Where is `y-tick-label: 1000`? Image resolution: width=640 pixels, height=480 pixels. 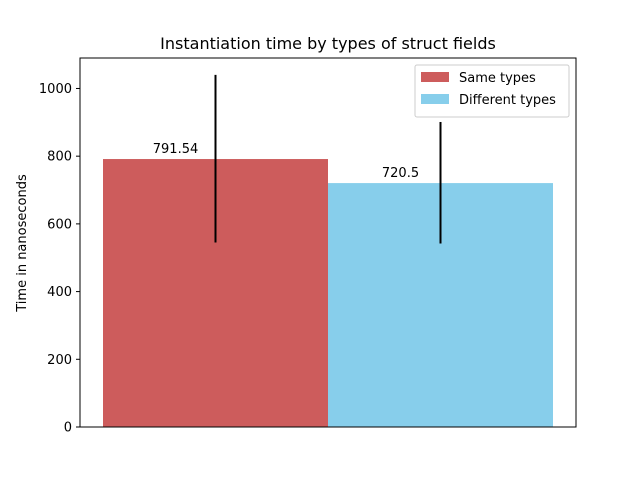
y-tick-label: 1000 is located at coordinates (55, 89).